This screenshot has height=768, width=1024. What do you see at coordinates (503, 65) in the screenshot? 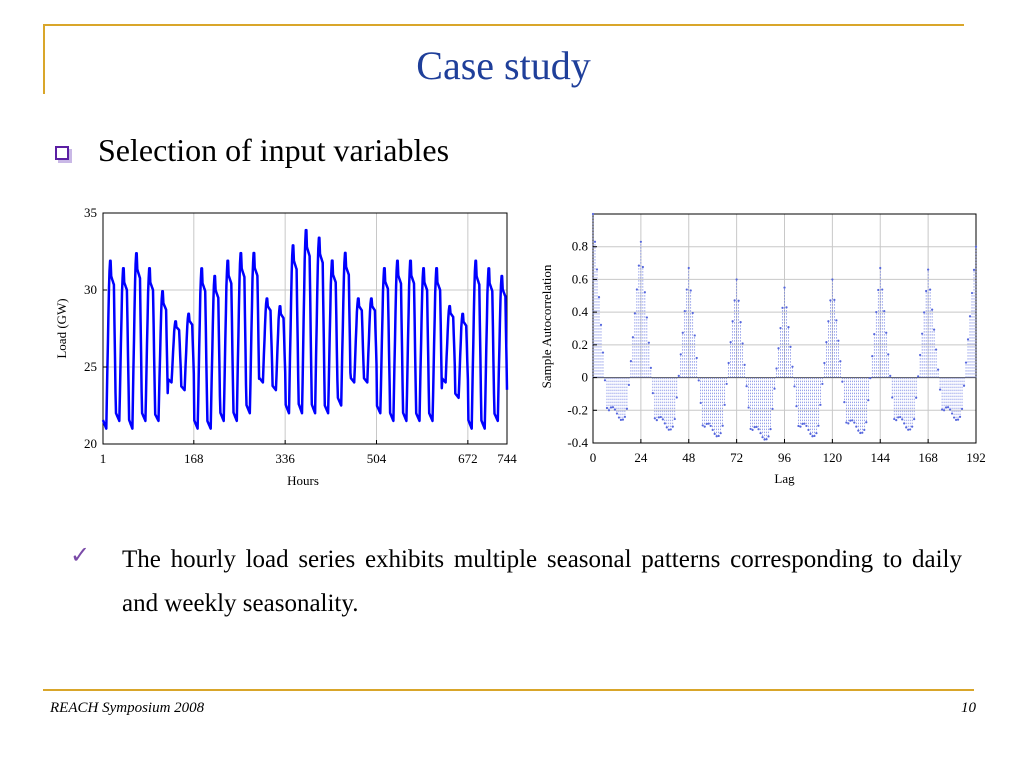
I see `slide-title: Case study` at bounding box center [503, 65].